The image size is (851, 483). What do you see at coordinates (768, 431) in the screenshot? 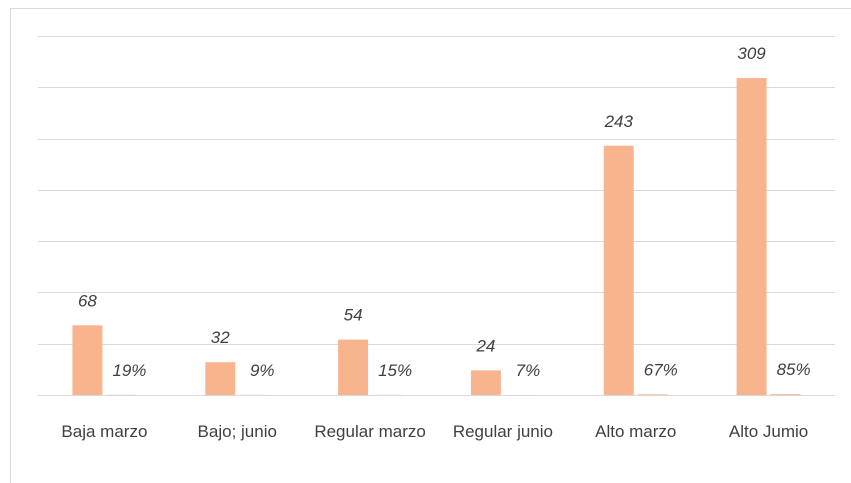
I see `x-tick-label: Alto Jumio` at bounding box center [768, 431].